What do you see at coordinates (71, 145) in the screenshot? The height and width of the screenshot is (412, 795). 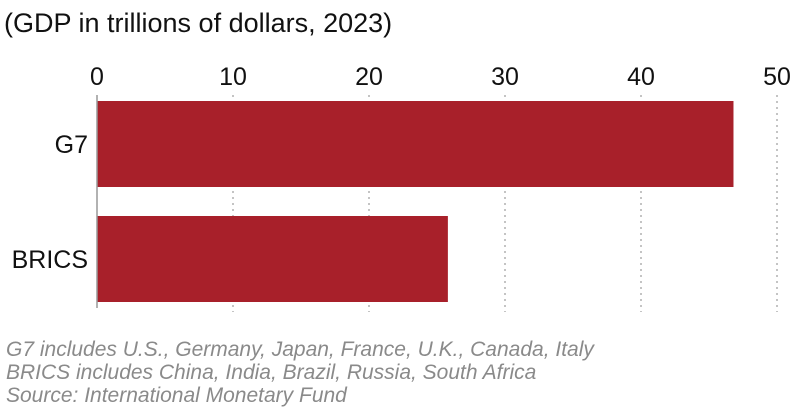 I see `category-label: G7` at bounding box center [71, 145].